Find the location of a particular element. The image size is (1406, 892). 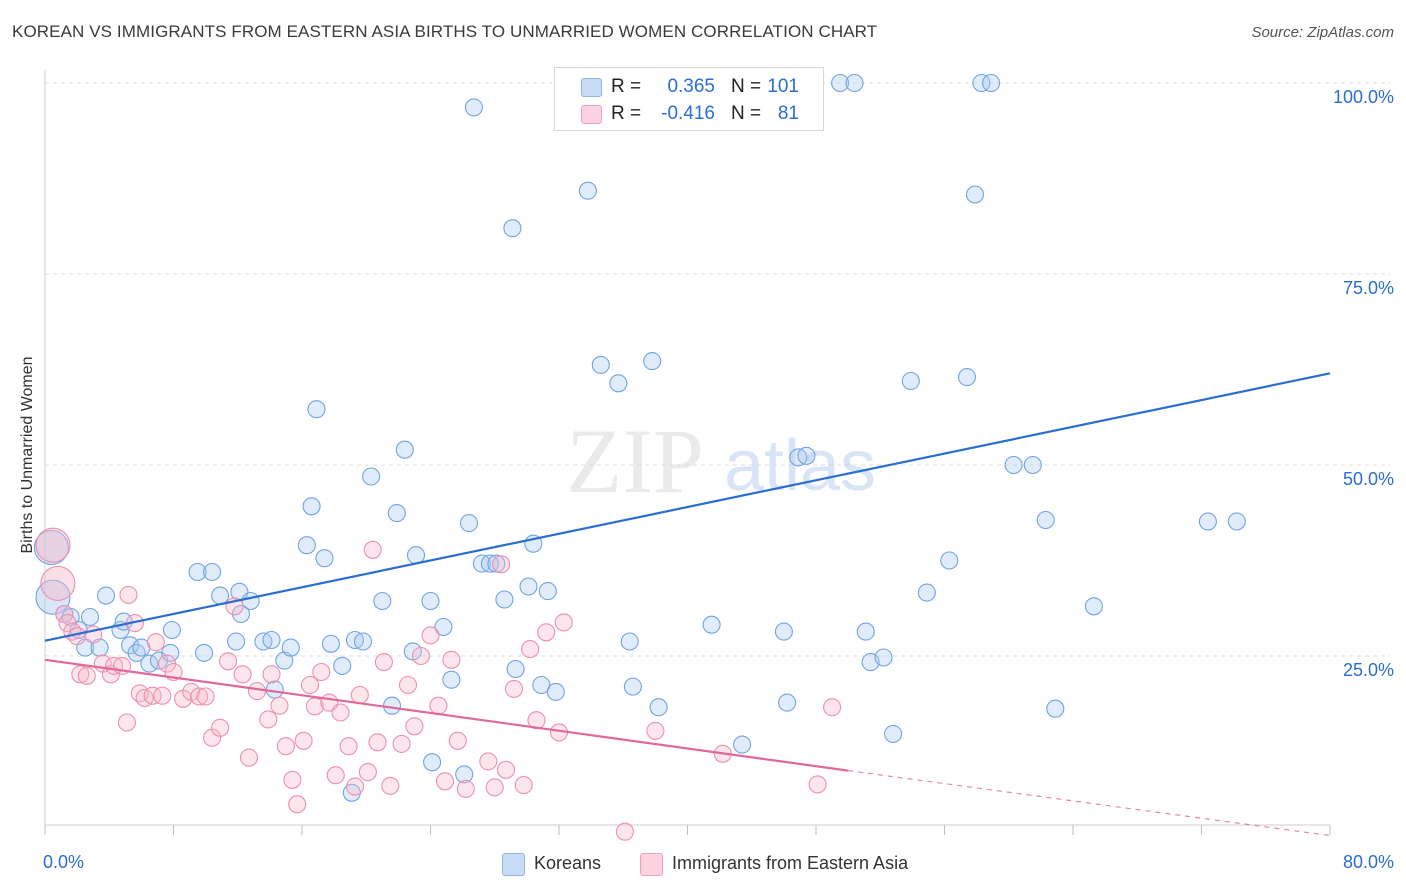

y-tick-label-100: 100.0% is located at coordinates (1363, 97).